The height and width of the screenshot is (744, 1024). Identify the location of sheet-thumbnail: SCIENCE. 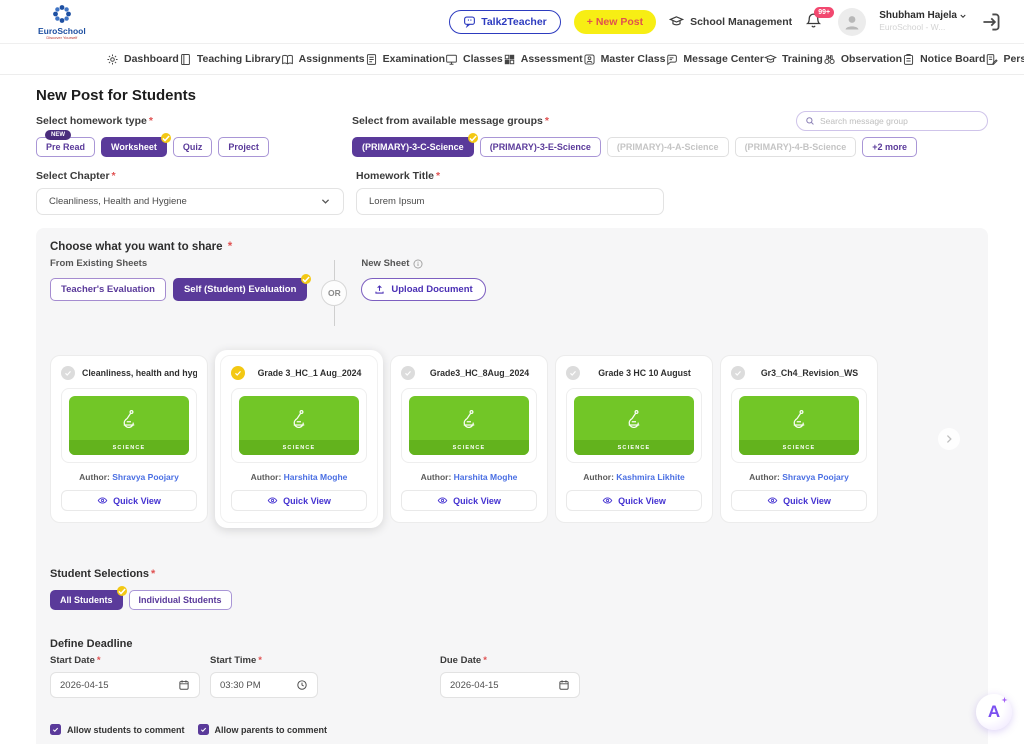
(129, 425).